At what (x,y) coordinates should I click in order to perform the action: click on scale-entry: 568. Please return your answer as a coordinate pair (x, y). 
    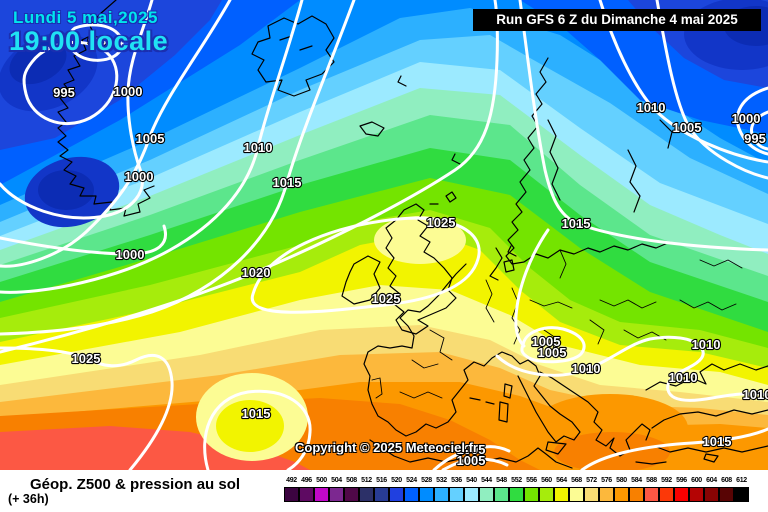
    Looking at the image, I should click on (576, 488).